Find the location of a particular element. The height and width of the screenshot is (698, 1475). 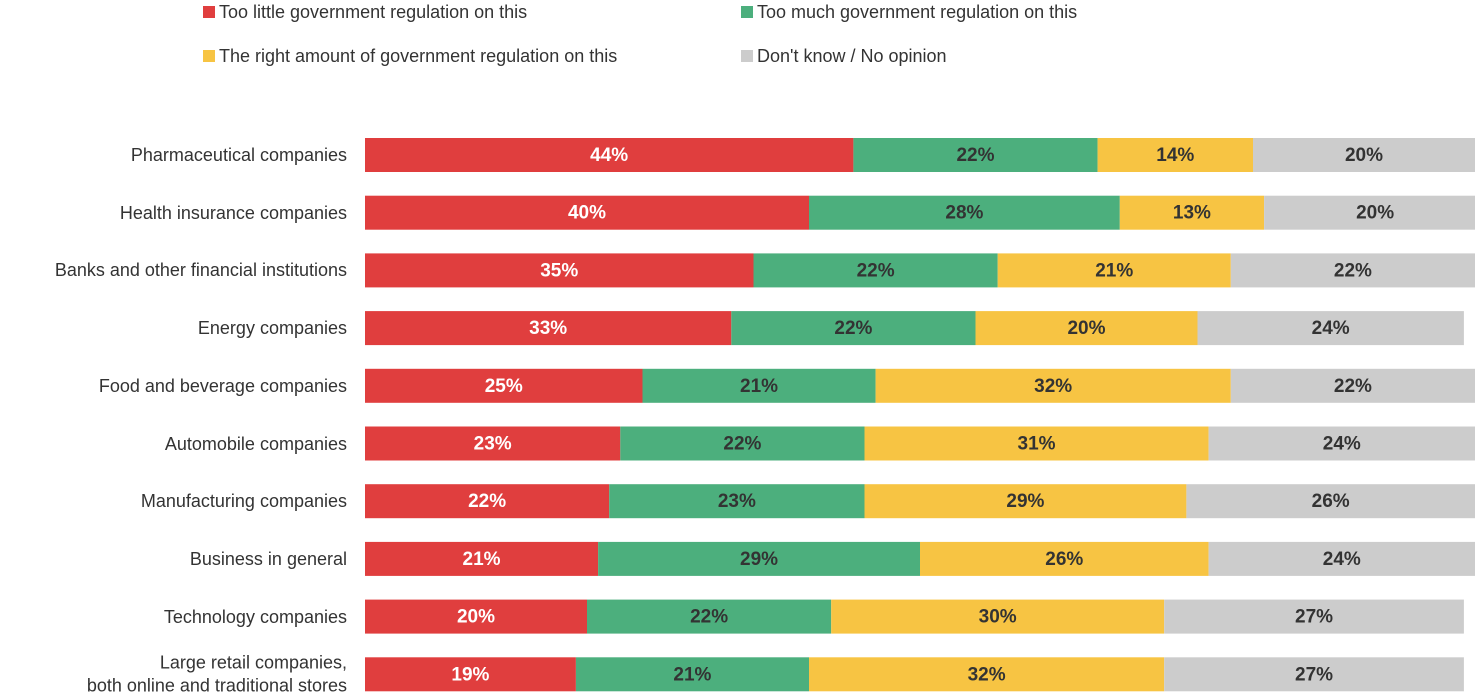

data-label: 33% is located at coordinates (548, 328).